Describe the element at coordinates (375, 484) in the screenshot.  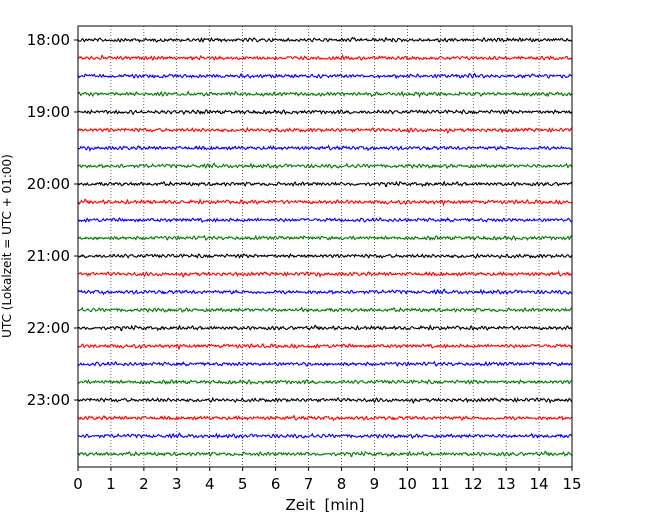
I see `x-tick-label: 9` at that location.